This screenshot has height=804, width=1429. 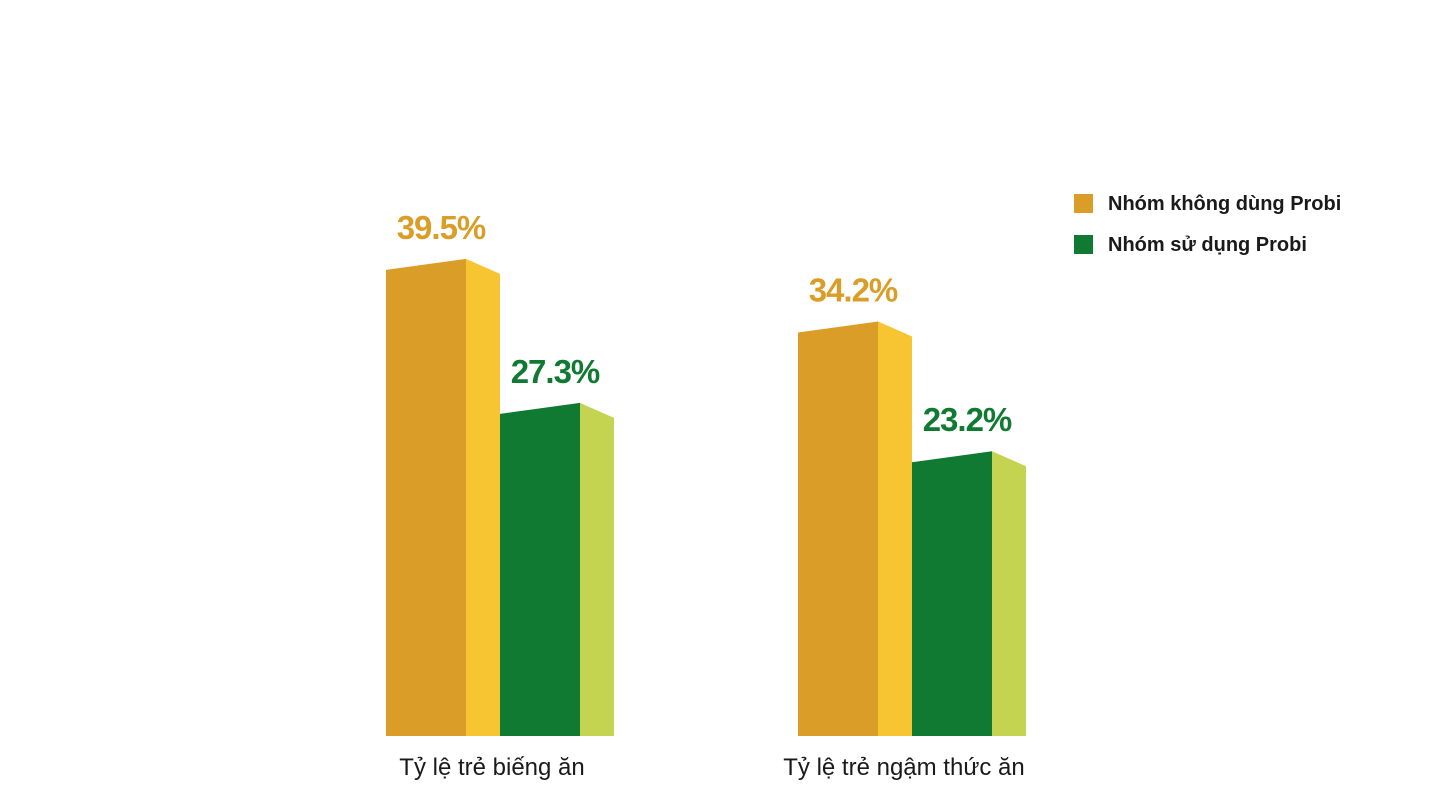 I want to click on bar-front-s1-c2, so click(x=838, y=528).